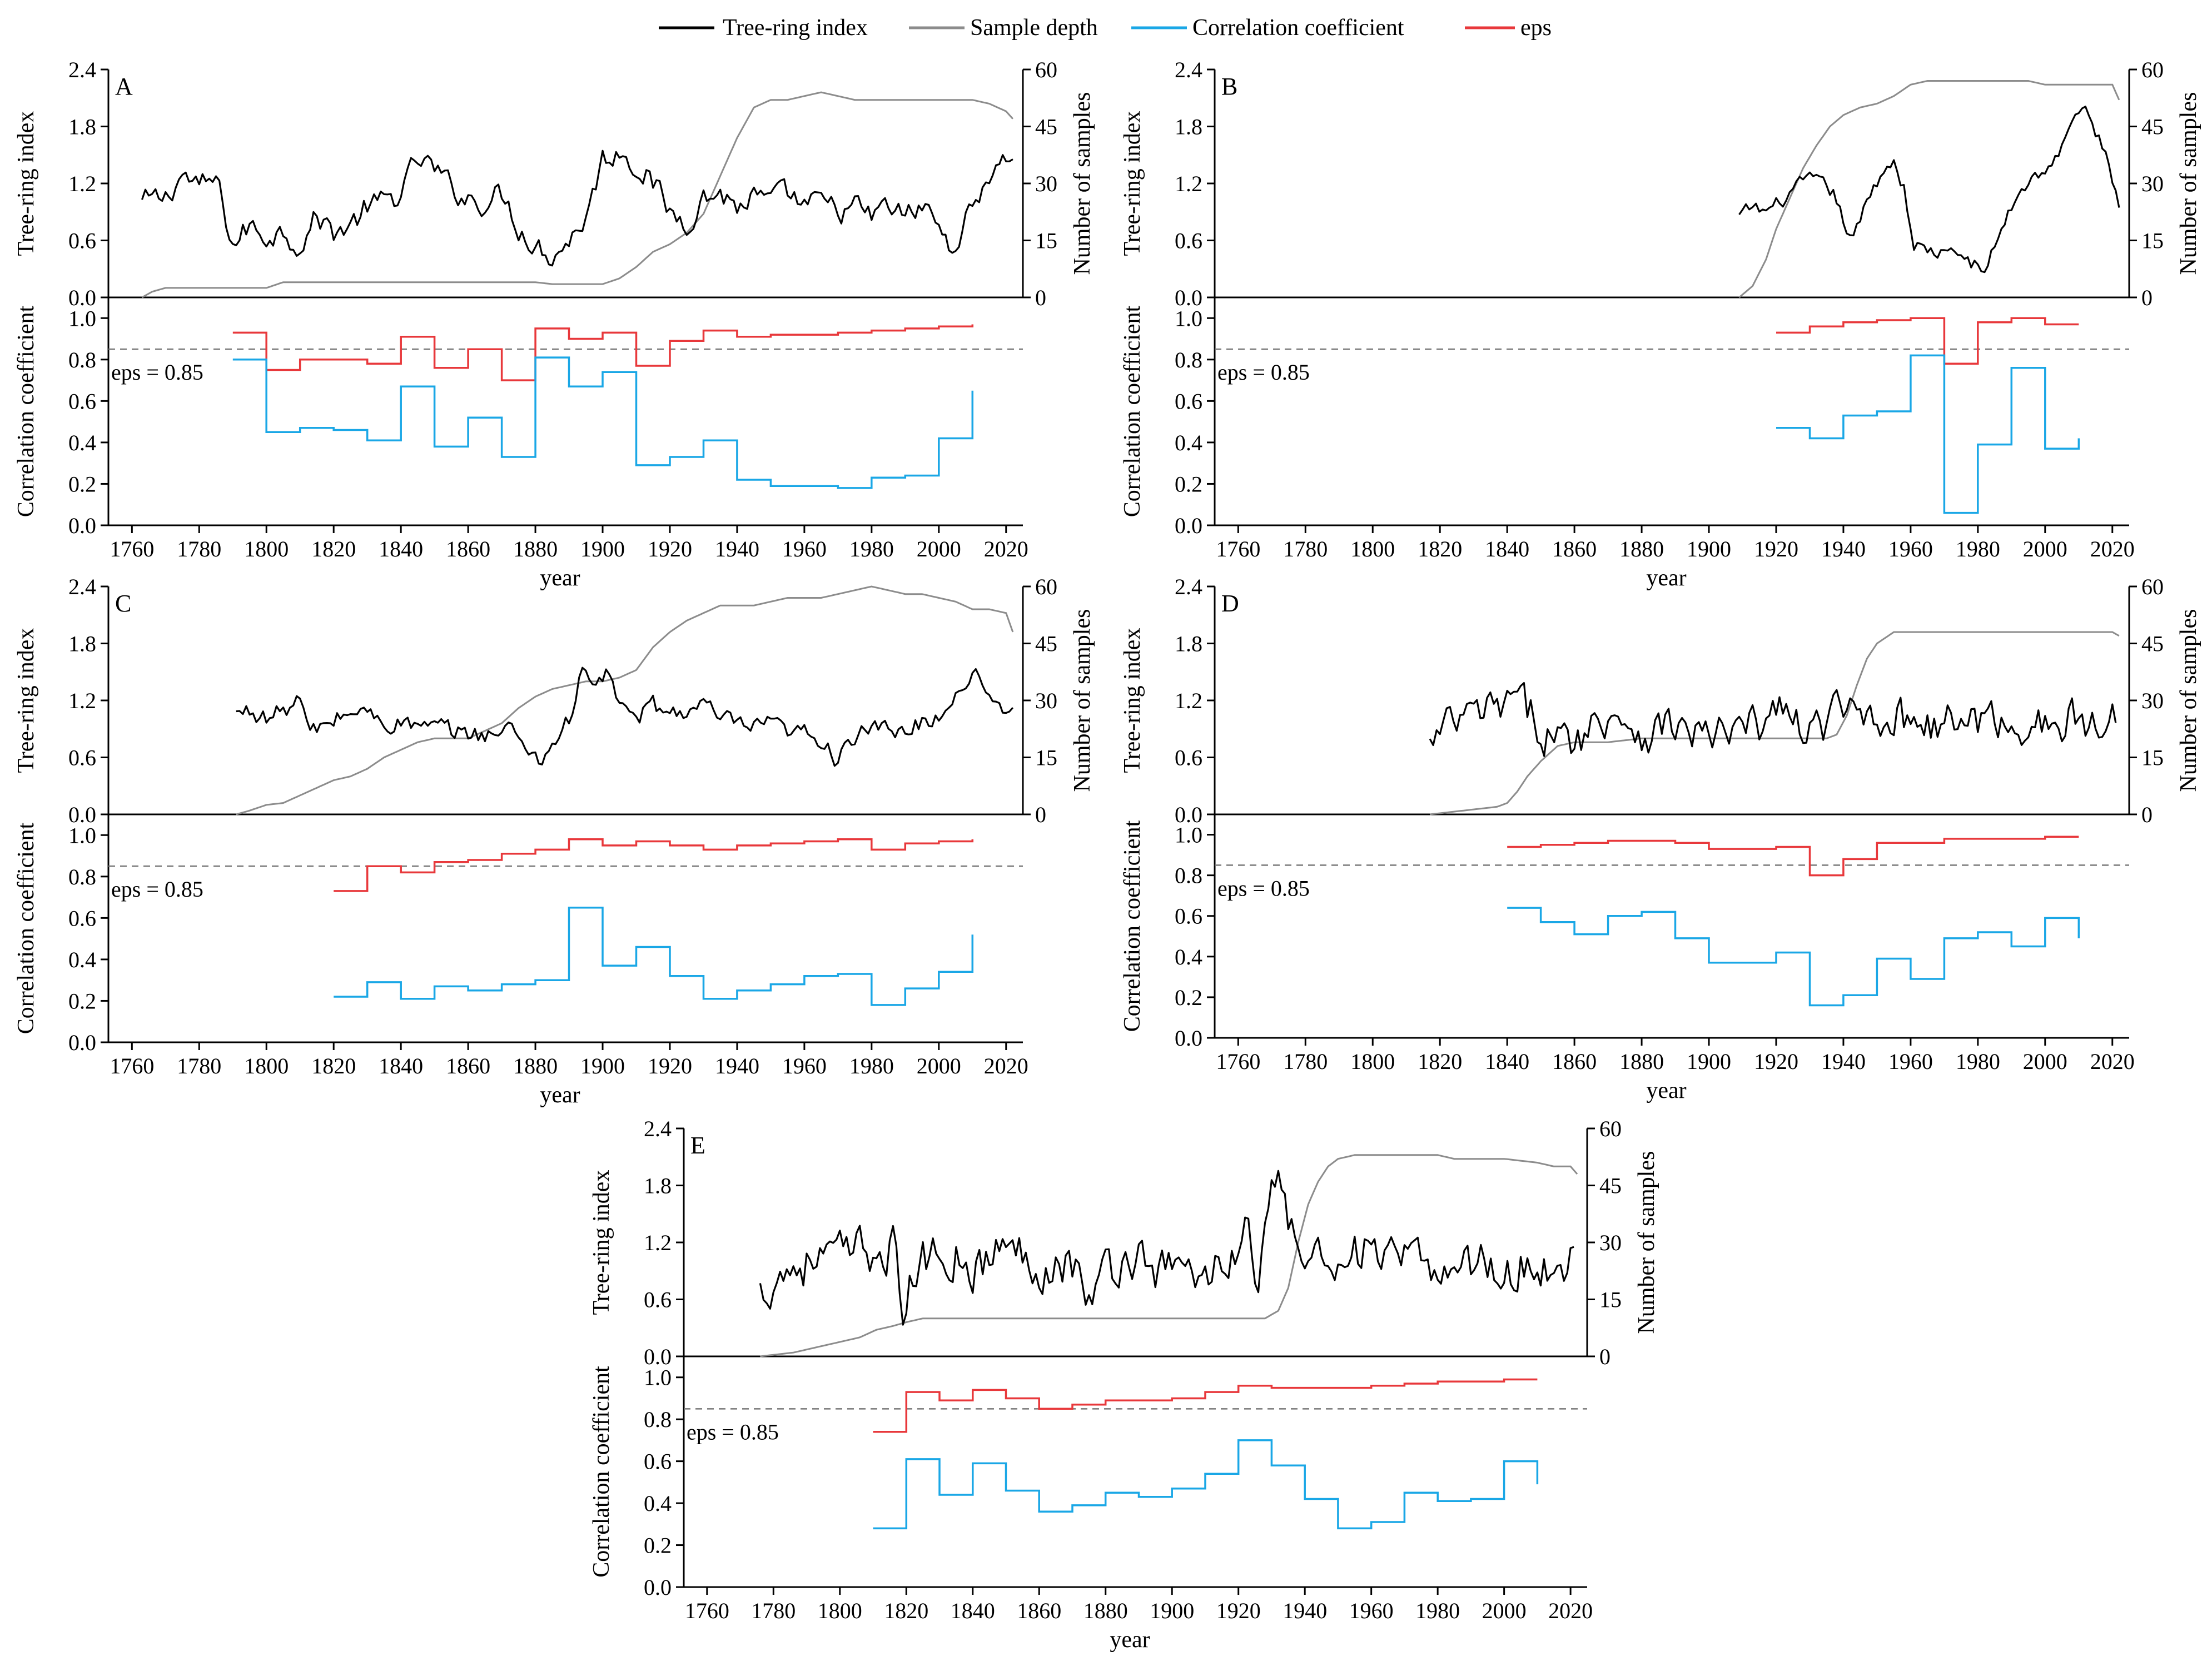 This screenshot has height=1656, width=2212. Describe the element at coordinates (82, 1042) in the screenshot. I see `y-tick-label: 0.0` at that location.